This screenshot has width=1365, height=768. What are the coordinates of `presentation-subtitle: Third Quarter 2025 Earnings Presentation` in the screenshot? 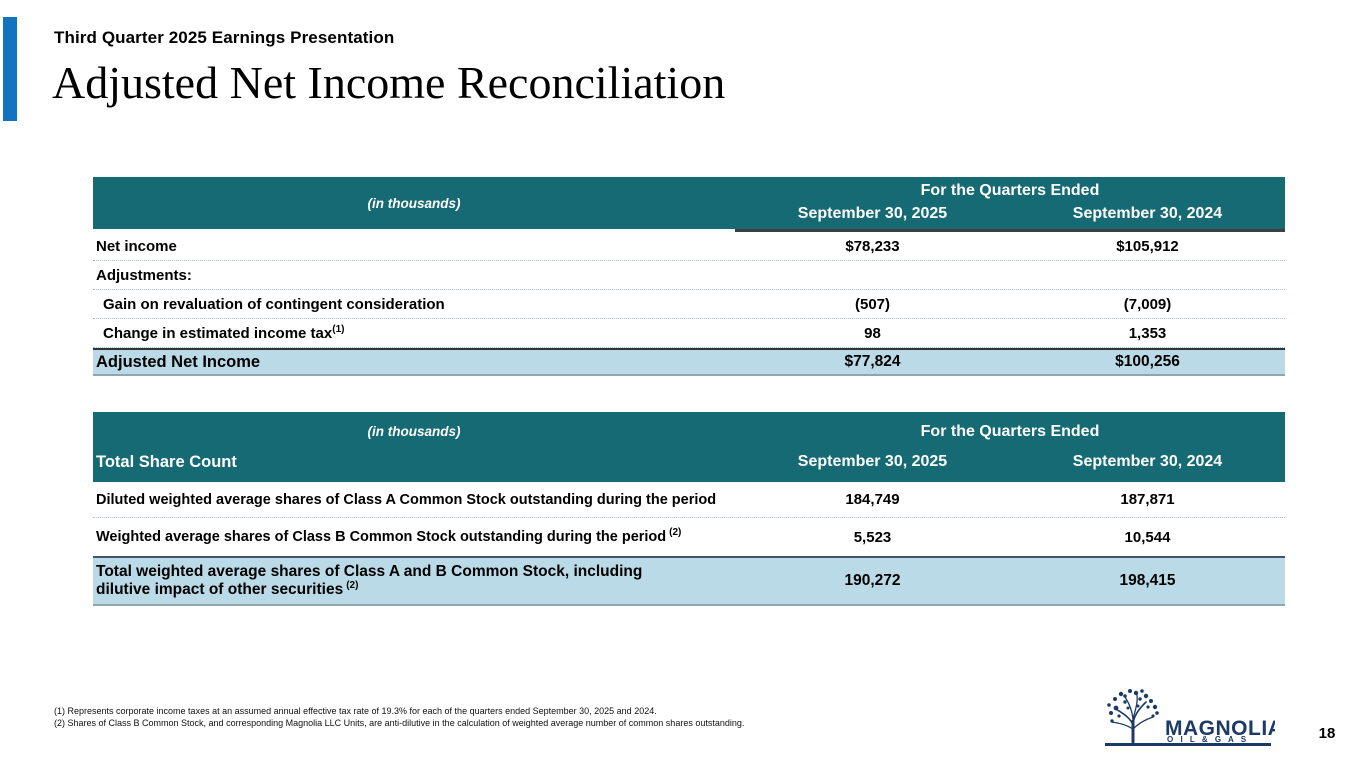 It's located at (224, 37).